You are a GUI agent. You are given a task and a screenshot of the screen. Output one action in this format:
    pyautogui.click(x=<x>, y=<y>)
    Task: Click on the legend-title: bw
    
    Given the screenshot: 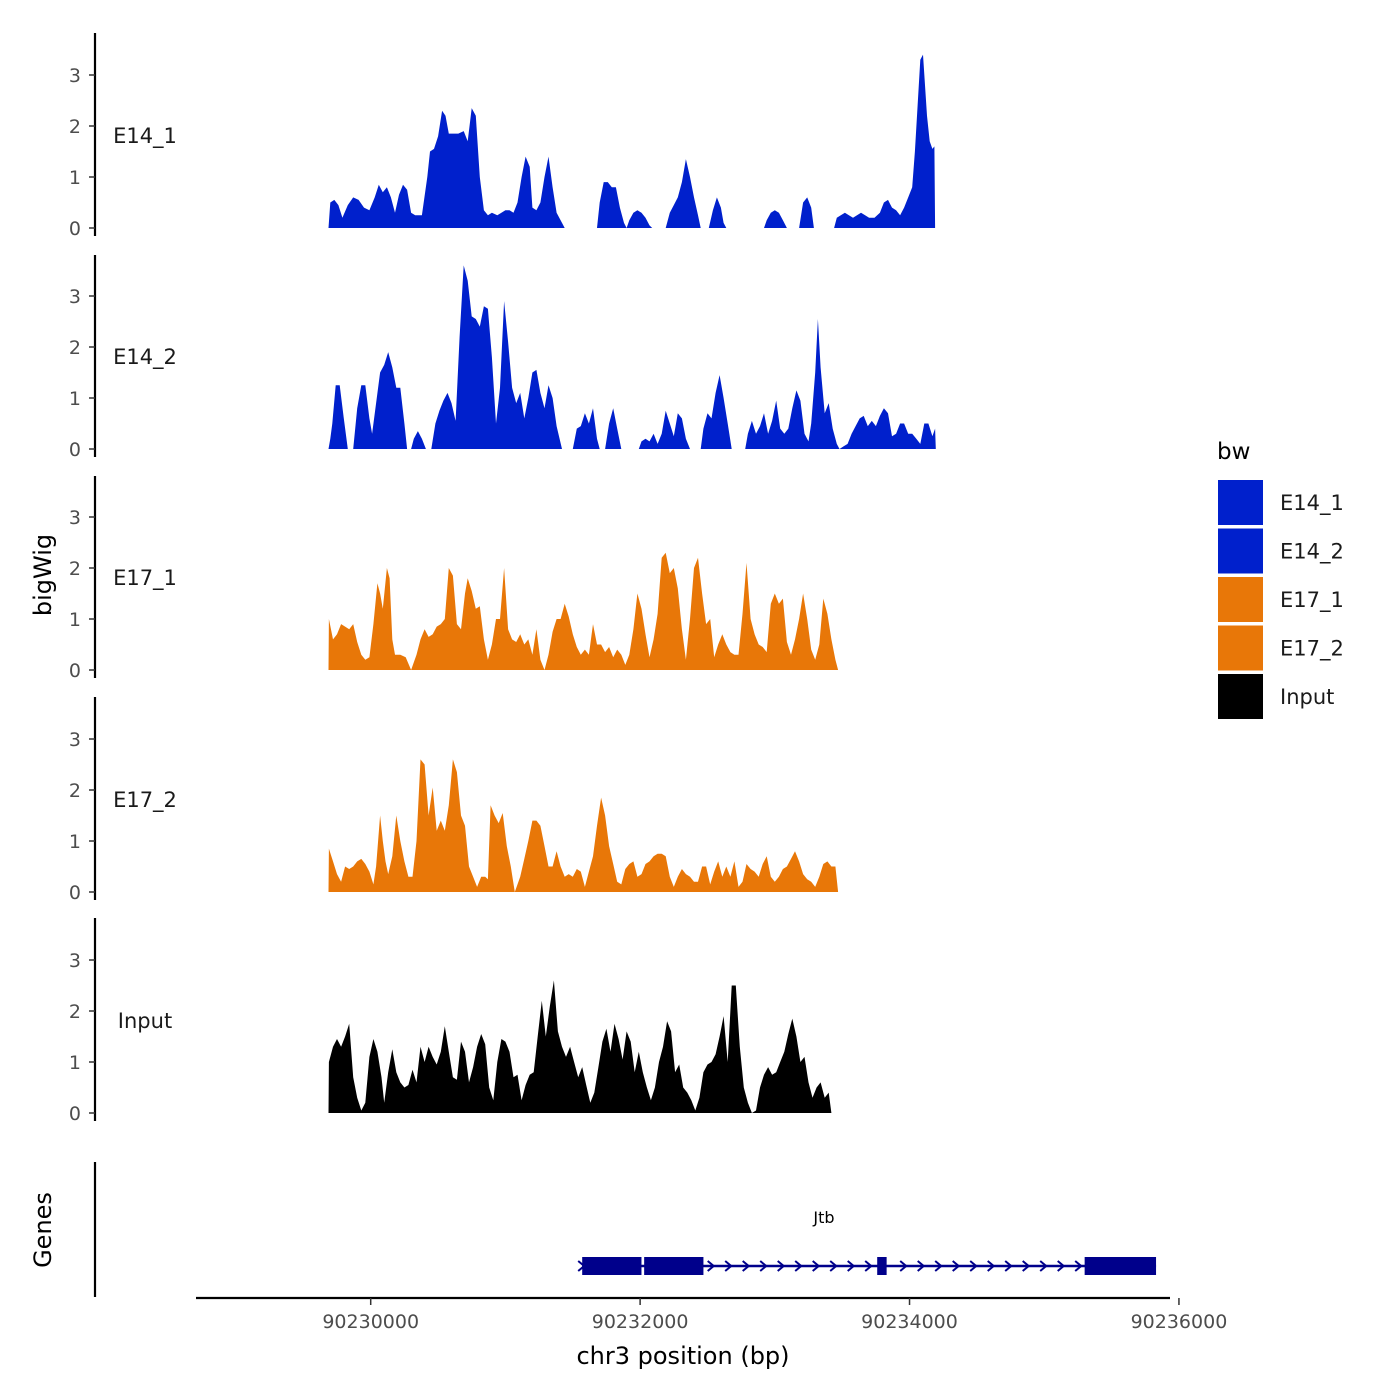 What is the action you would take?
    pyautogui.click(x=1233, y=452)
    